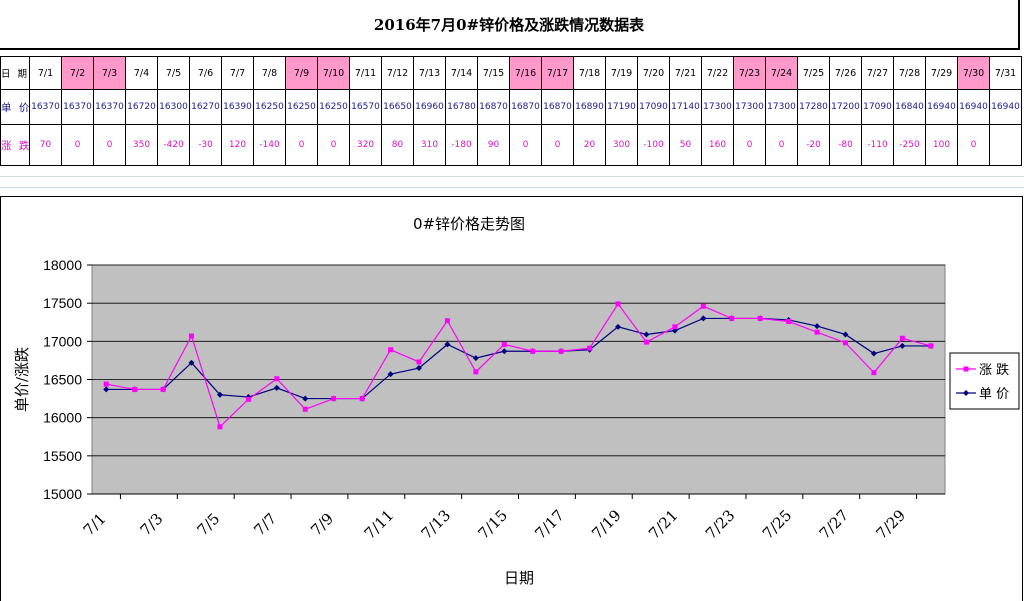  Describe the element at coordinates (429, 145) in the screenshot. I see `change-cell: 310` at that location.